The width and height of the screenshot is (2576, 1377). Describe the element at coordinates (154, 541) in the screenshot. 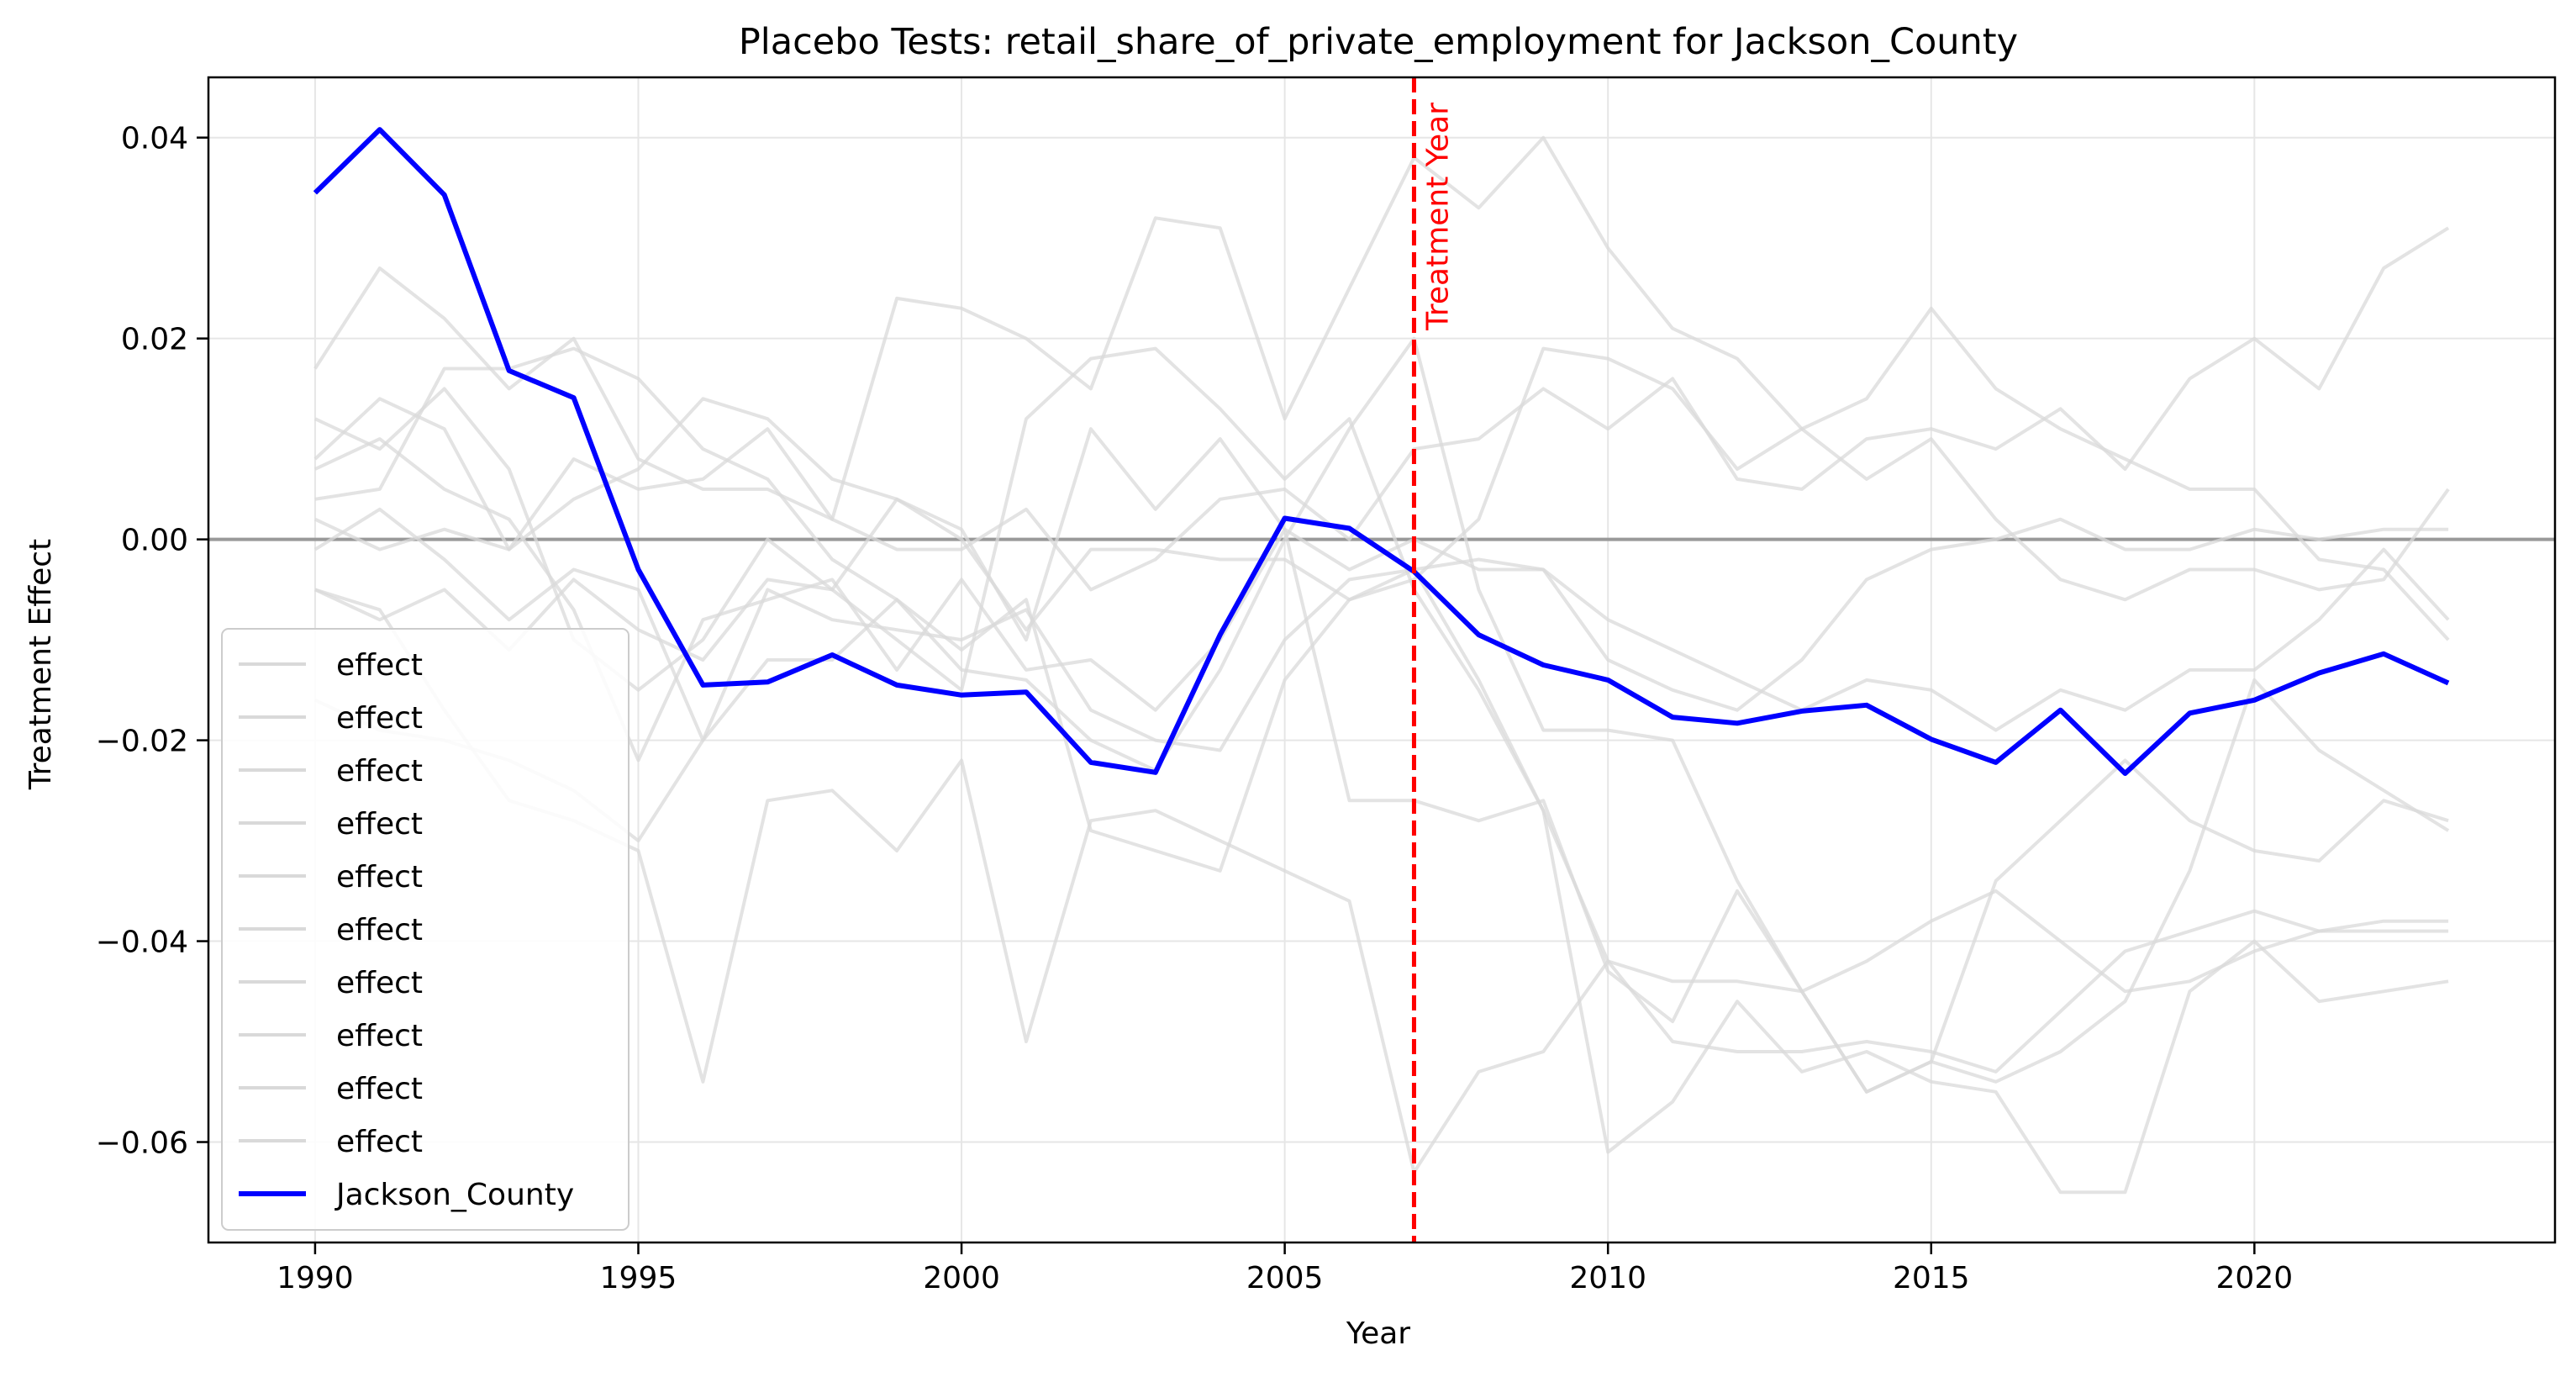

I see `y-tick-label: 0.00` at that location.